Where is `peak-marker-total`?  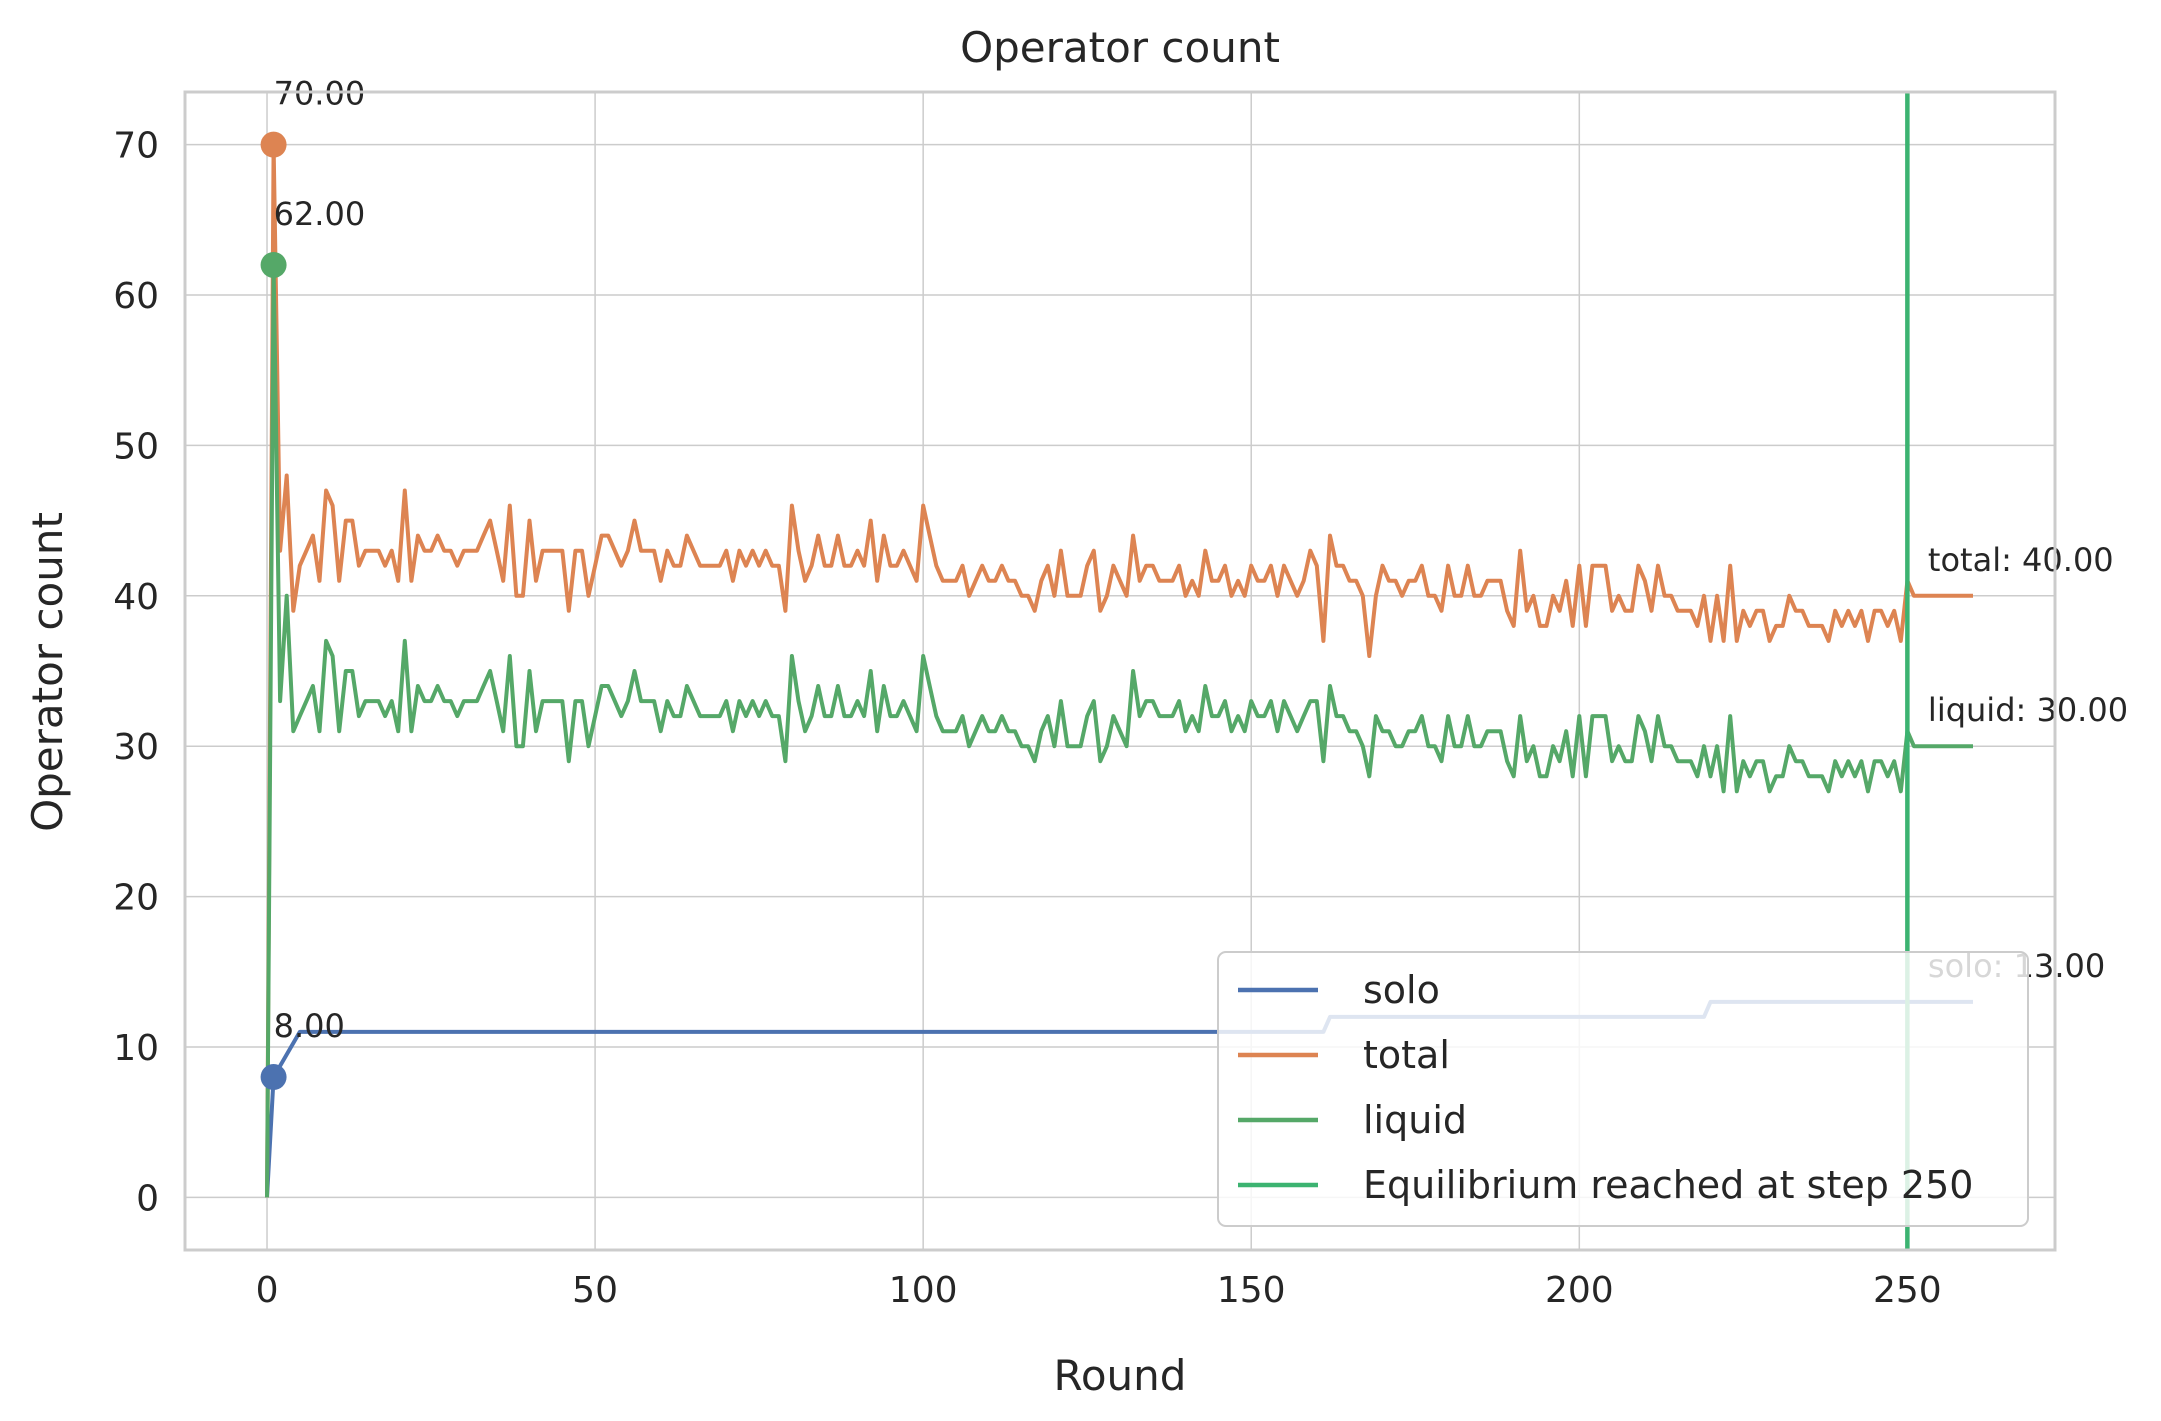 peak-marker-total is located at coordinates (273, 144).